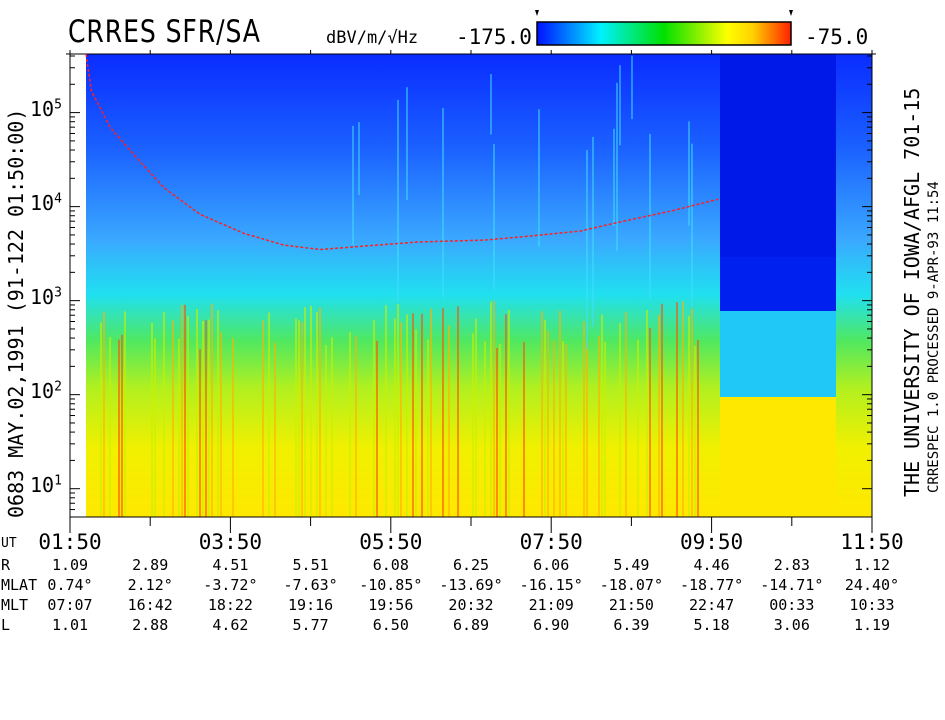 The image size is (945, 720). What do you see at coordinates (310, 565) in the screenshot?
I see `ephemeris-value: 5.51` at bounding box center [310, 565].